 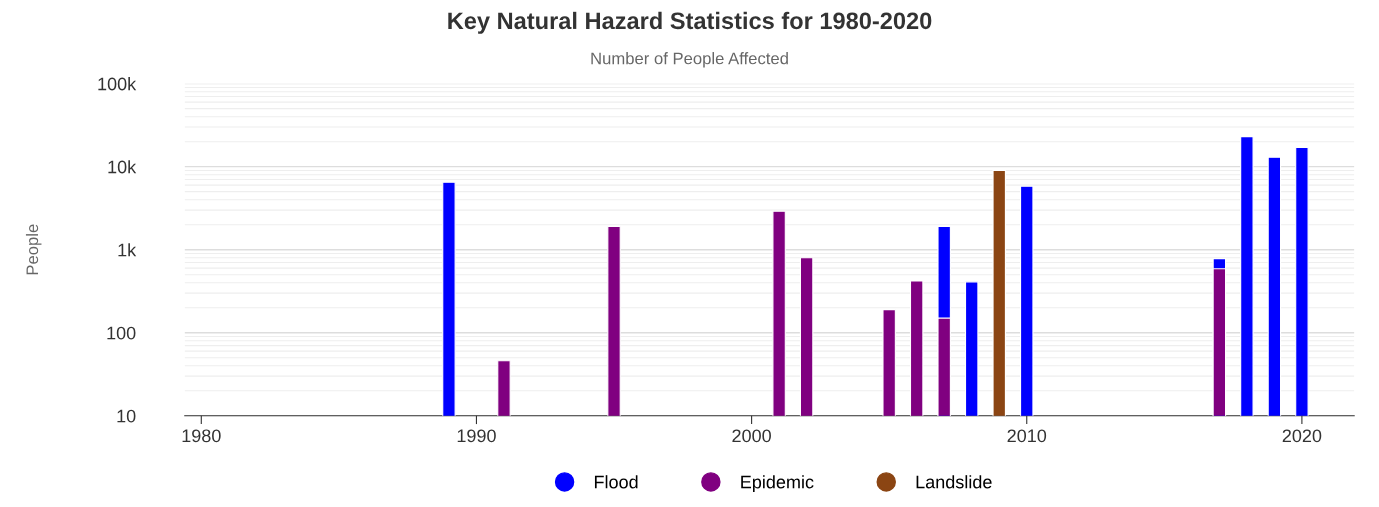 I want to click on y-tick-label: 100, so click(x=121, y=333).